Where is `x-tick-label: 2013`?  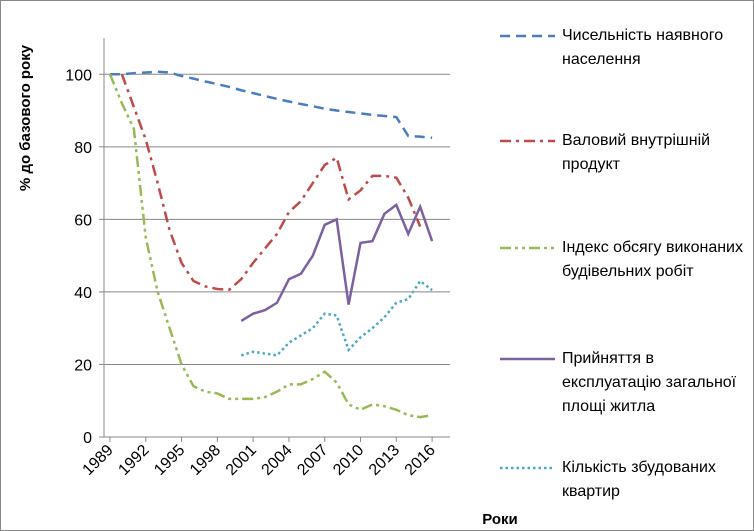
x-tick-label: 2013 is located at coordinates (384, 460).